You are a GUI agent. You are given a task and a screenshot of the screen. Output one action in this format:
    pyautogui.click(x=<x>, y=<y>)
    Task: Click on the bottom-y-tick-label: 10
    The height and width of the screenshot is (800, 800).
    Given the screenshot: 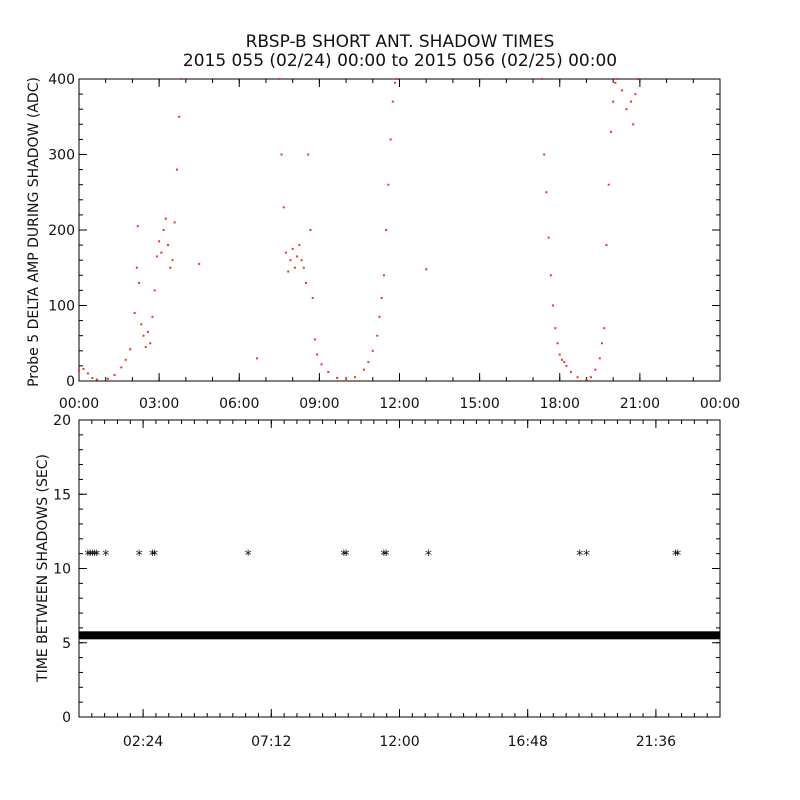 What is the action you would take?
    pyautogui.click(x=62, y=570)
    